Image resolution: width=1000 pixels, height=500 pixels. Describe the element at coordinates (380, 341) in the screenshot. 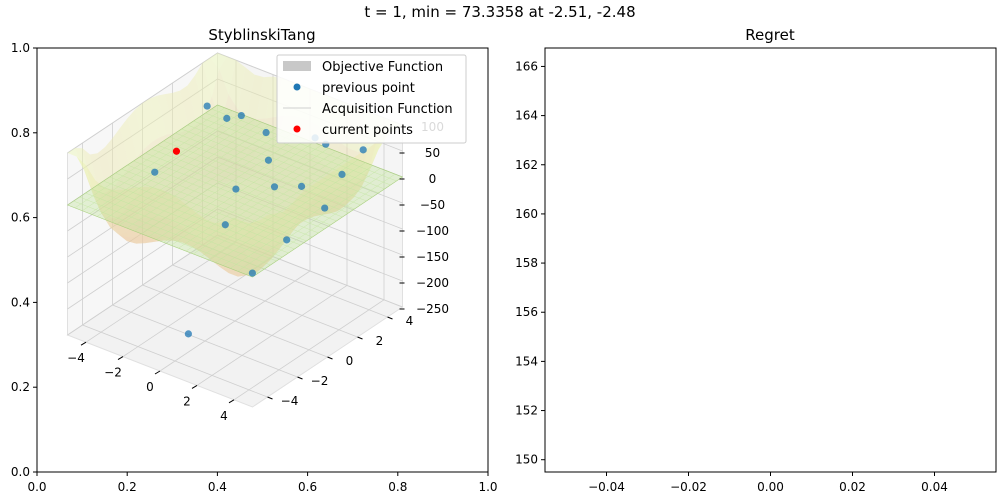

I see `y3d-tick-label: 2` at that location.